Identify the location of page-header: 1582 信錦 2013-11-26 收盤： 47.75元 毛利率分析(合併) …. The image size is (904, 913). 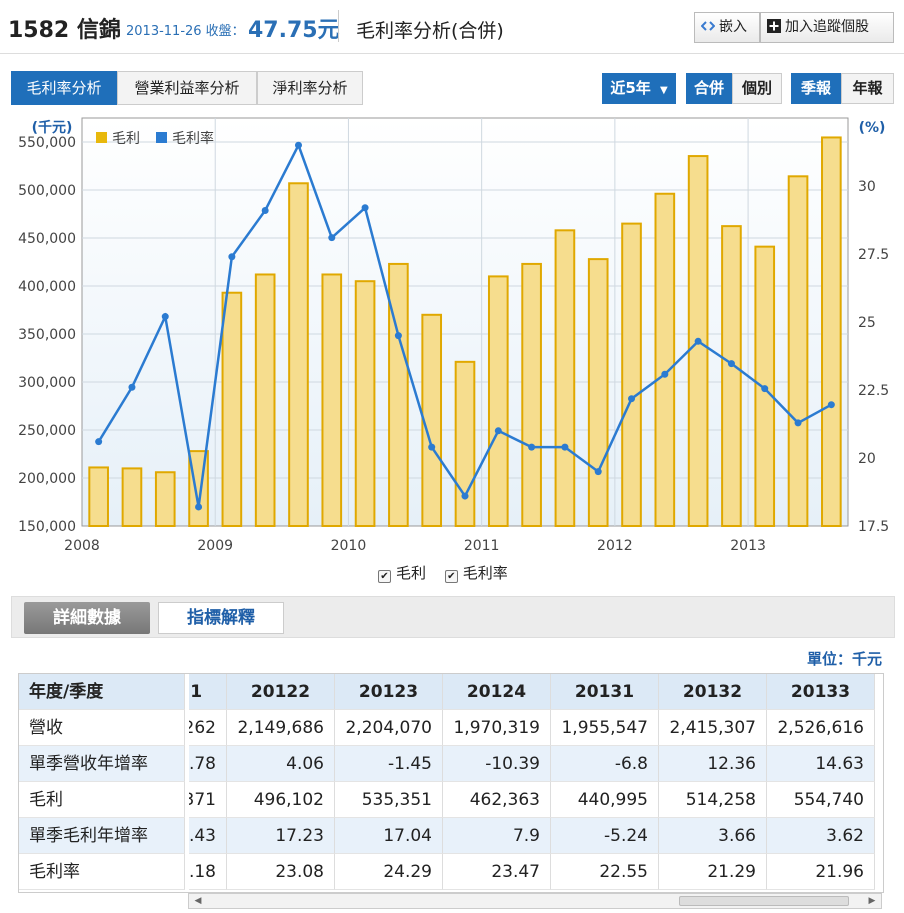
(452, 27).